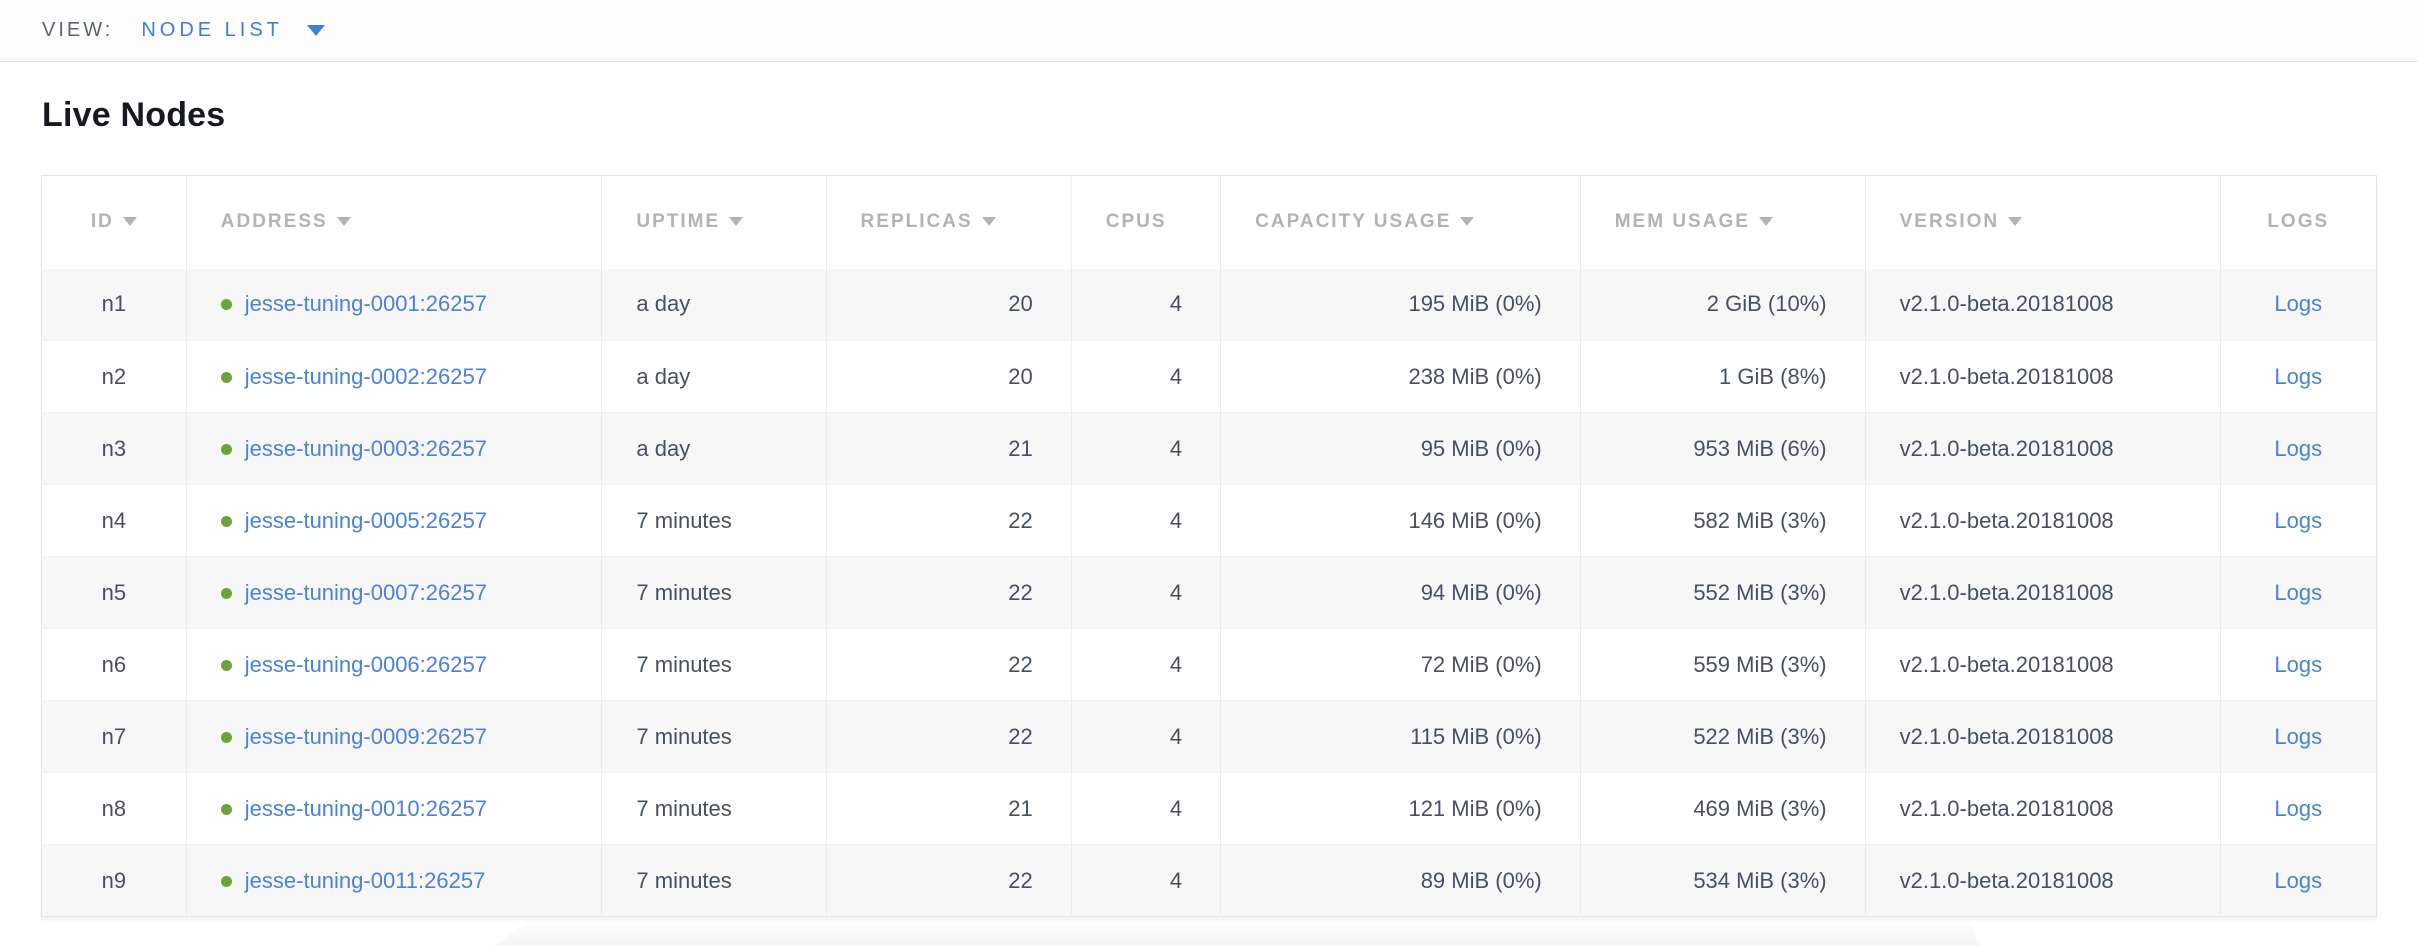  What do you see at coordinates (2298, 222) in the screenshot?
I see `column-header-label: LOGS` at bounding box center [2298, 222].